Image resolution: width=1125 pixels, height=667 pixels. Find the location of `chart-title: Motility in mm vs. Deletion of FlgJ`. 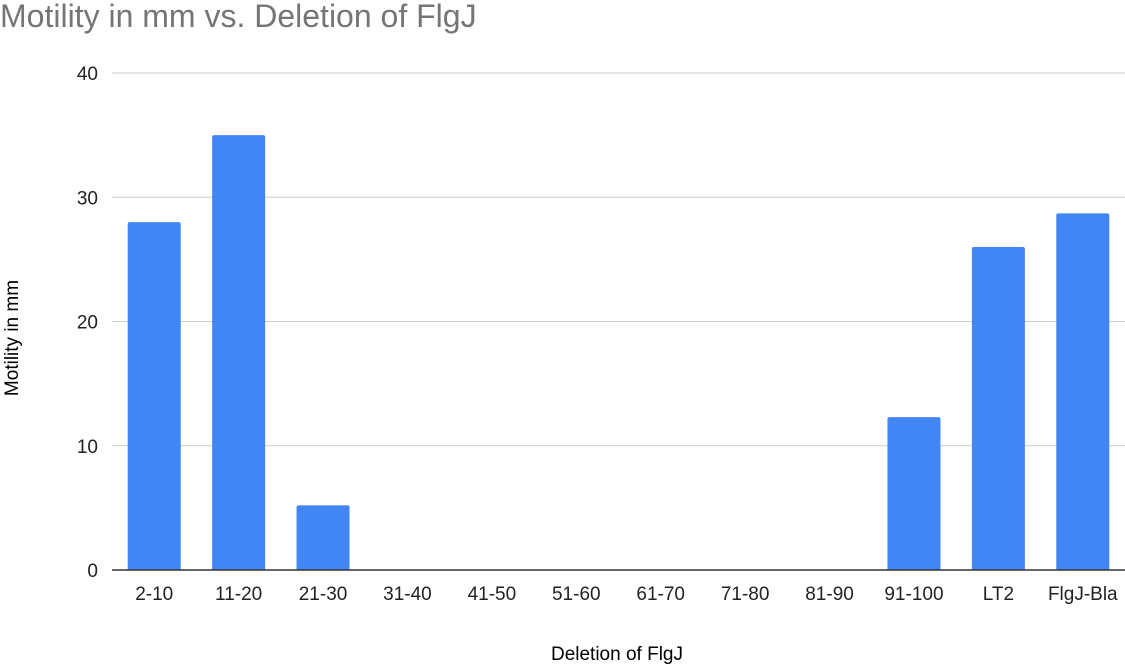

chart-title: Motility in mm vs. Deletion of FlgJ is located at coordinates (238, 17).